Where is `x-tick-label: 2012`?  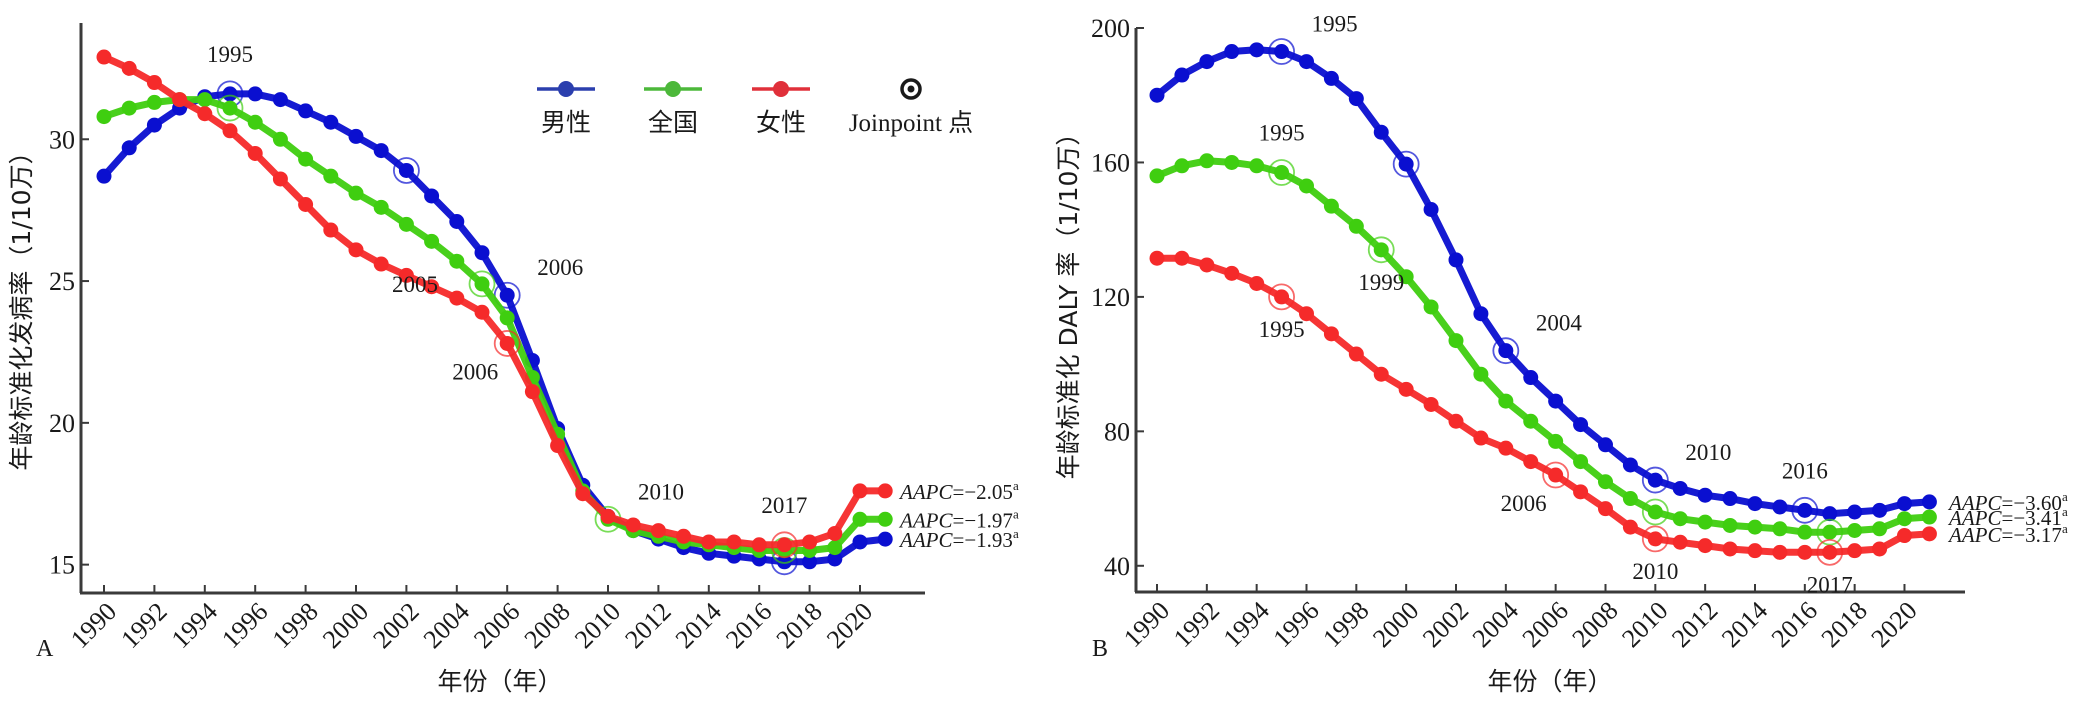 x-tick-label: 2012 is located at coordinates (1694, 624).